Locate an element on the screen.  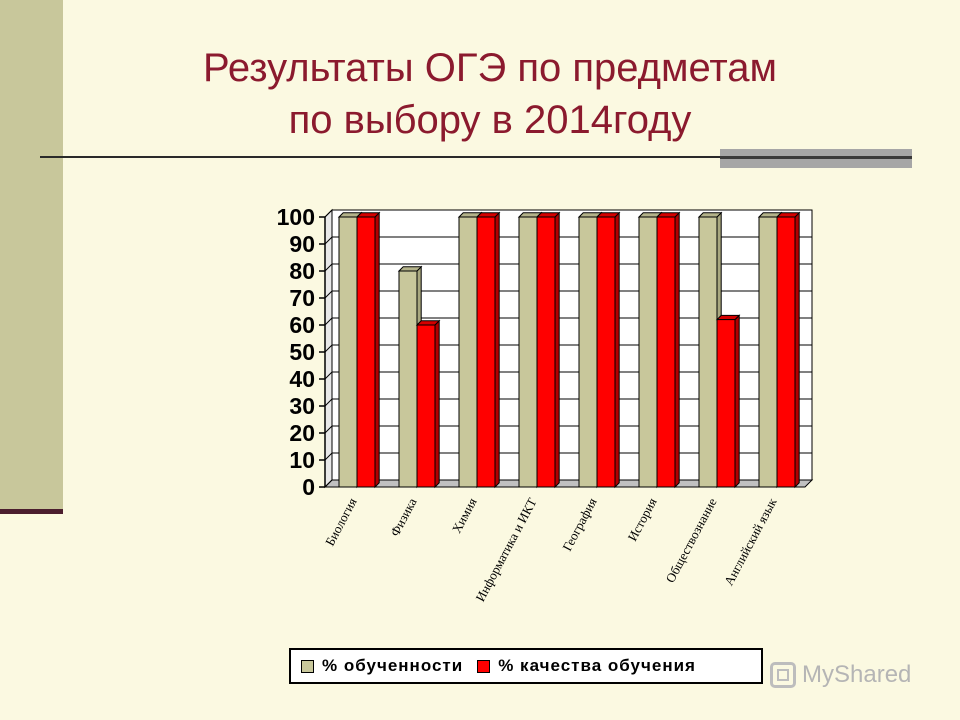
title-divider-line is located at coordinates (476, 157).